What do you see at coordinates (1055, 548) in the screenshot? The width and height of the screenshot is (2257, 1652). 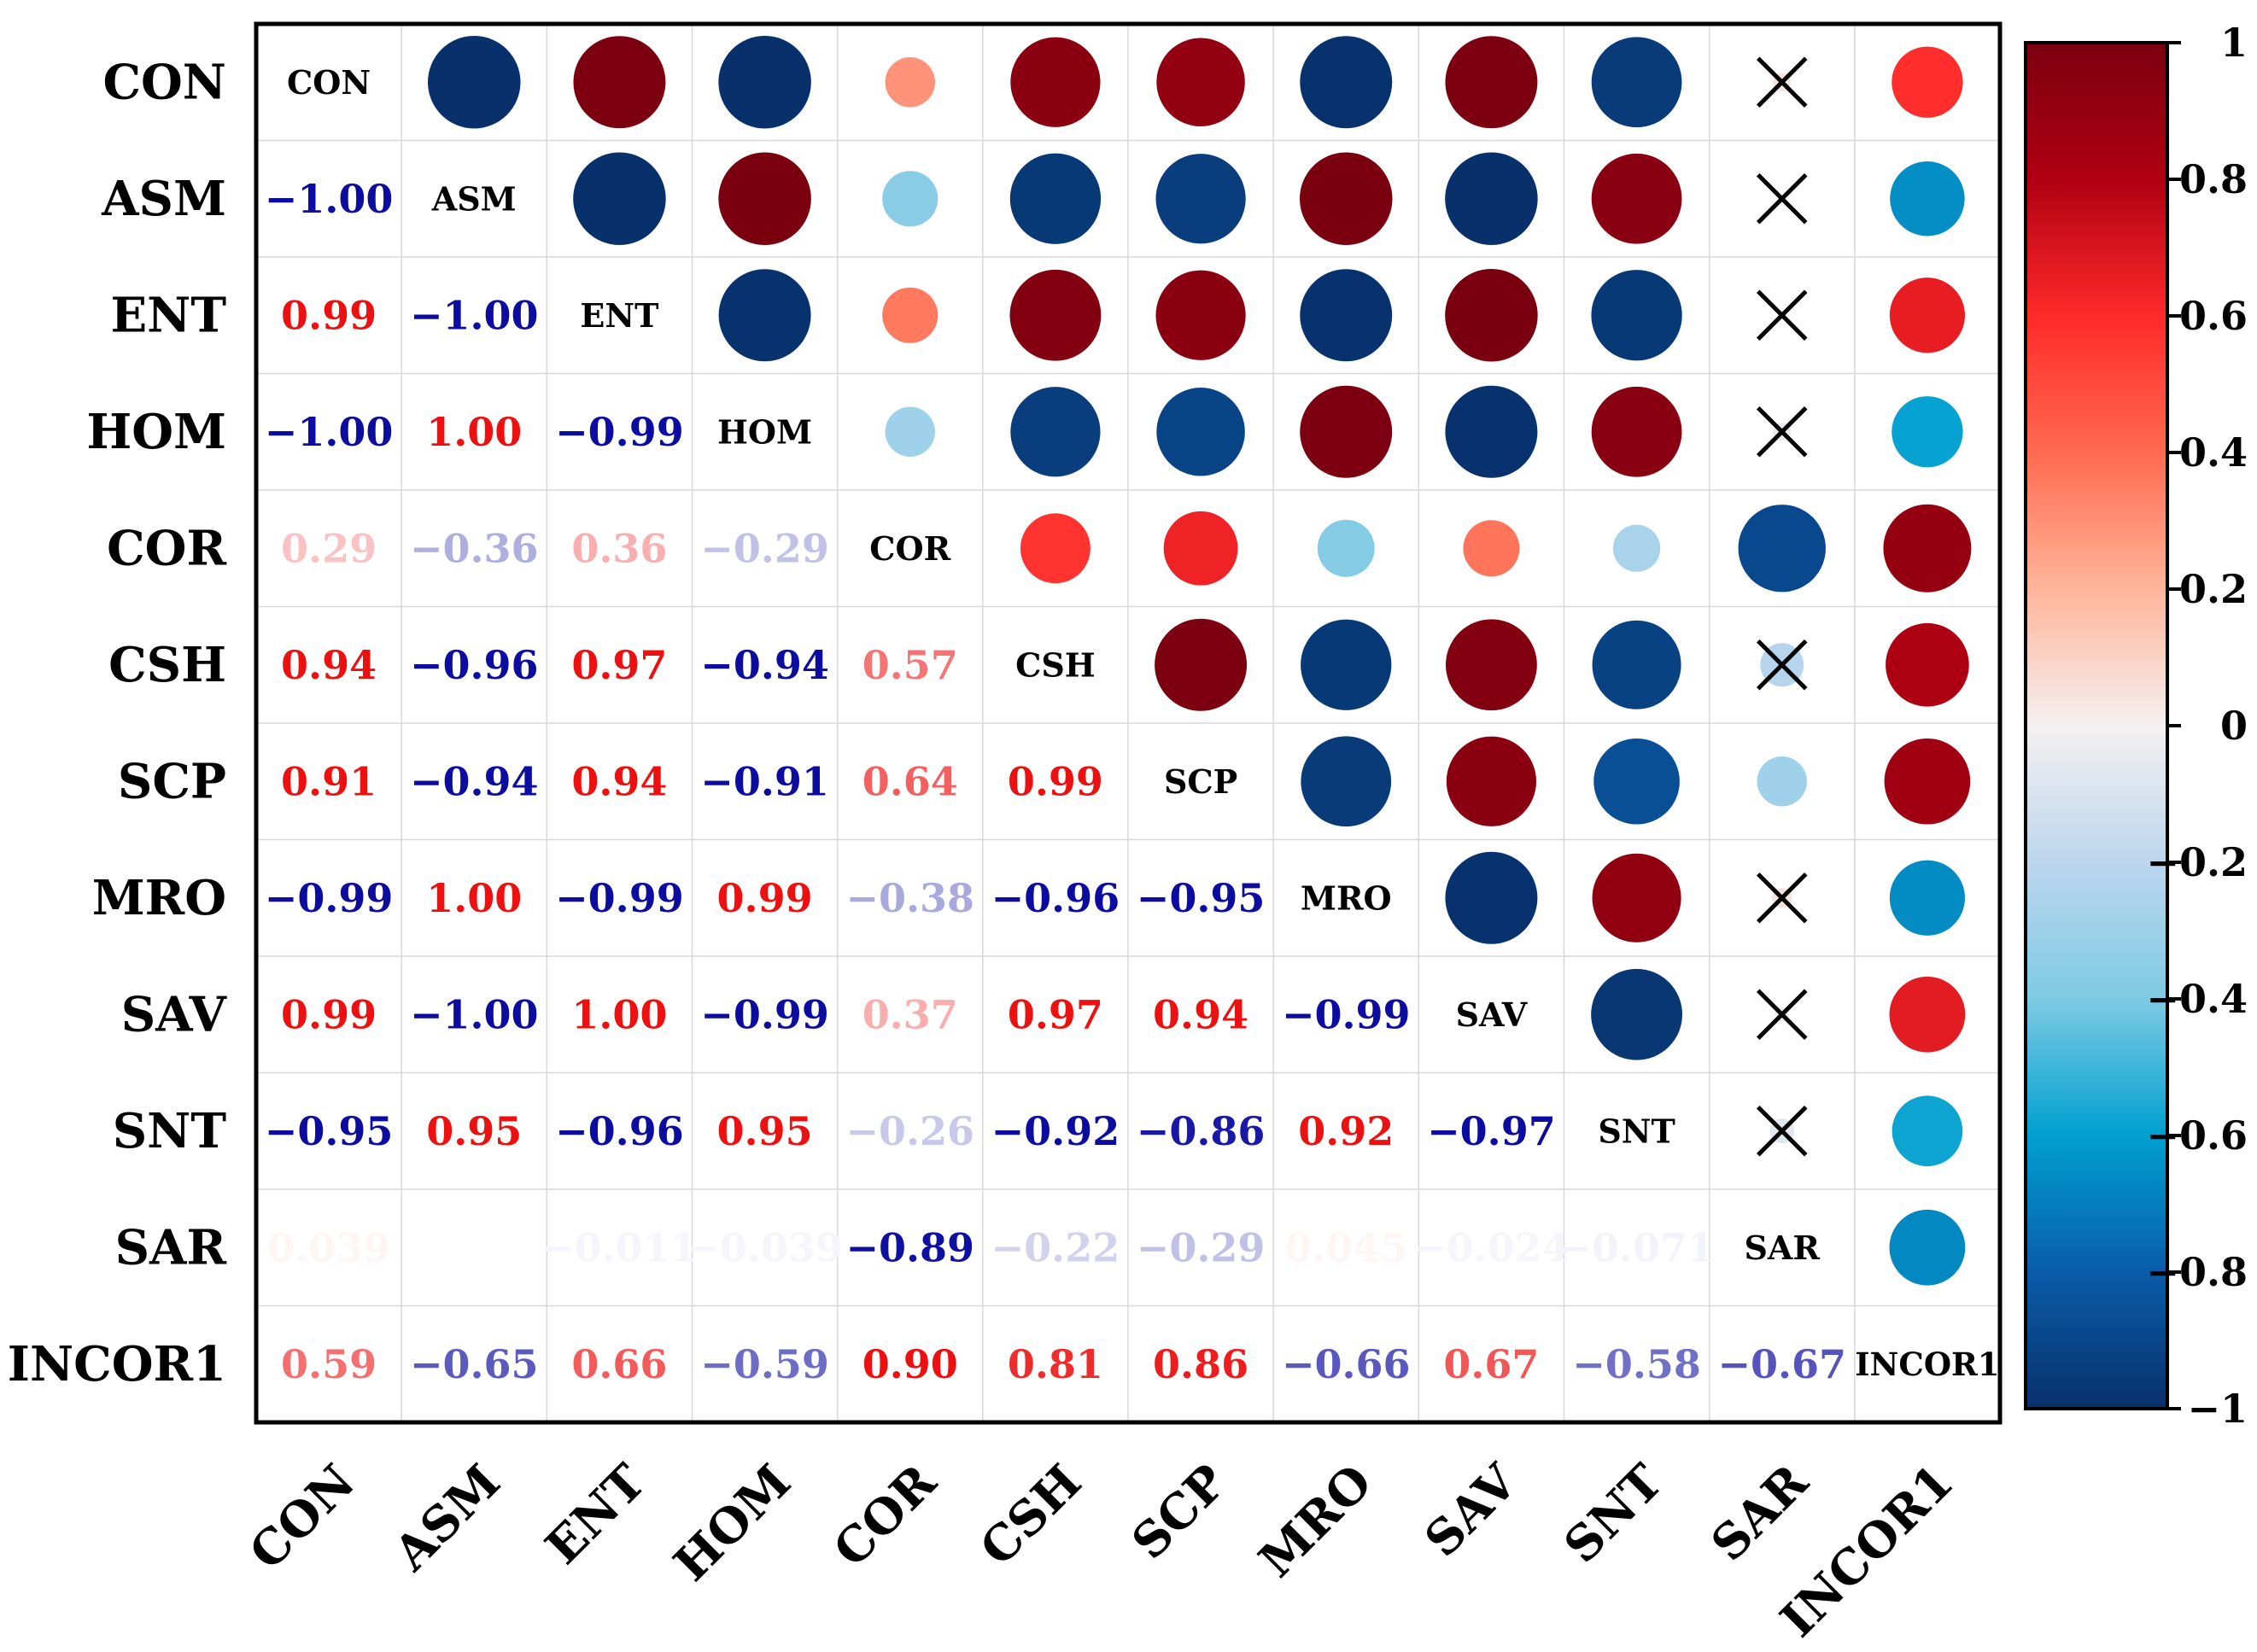 I see `corr-circle-cor-csh` at bounding box center [1055, 548].